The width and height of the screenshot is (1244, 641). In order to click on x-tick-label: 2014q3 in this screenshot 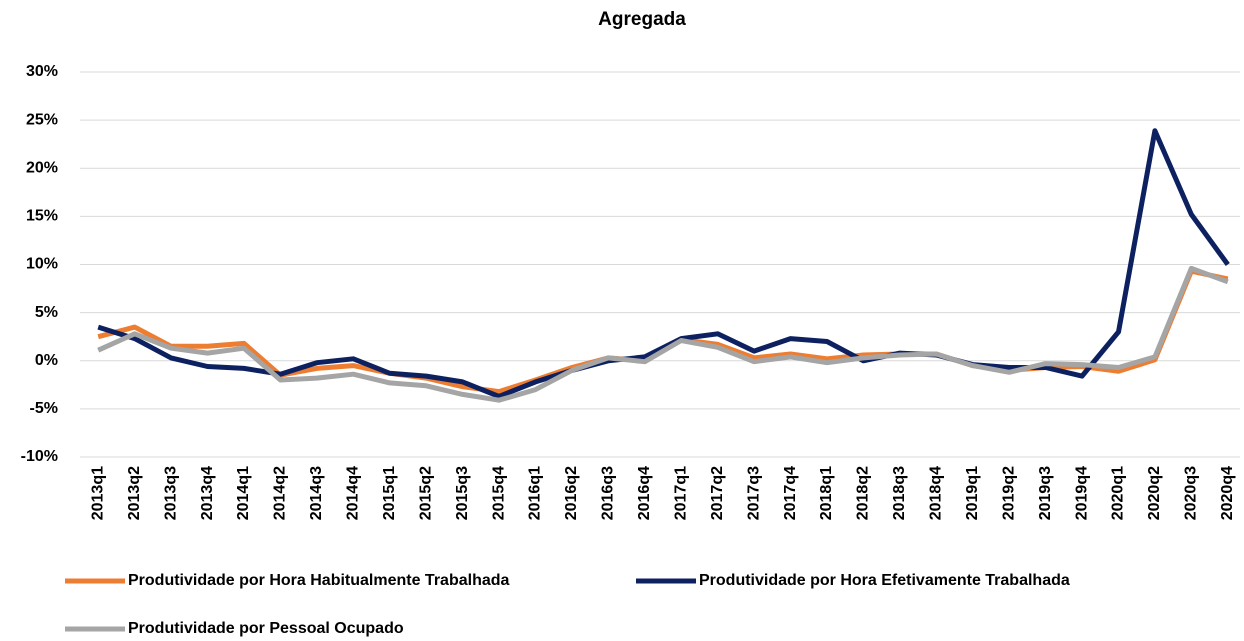, I will do `click(316, 493)`.